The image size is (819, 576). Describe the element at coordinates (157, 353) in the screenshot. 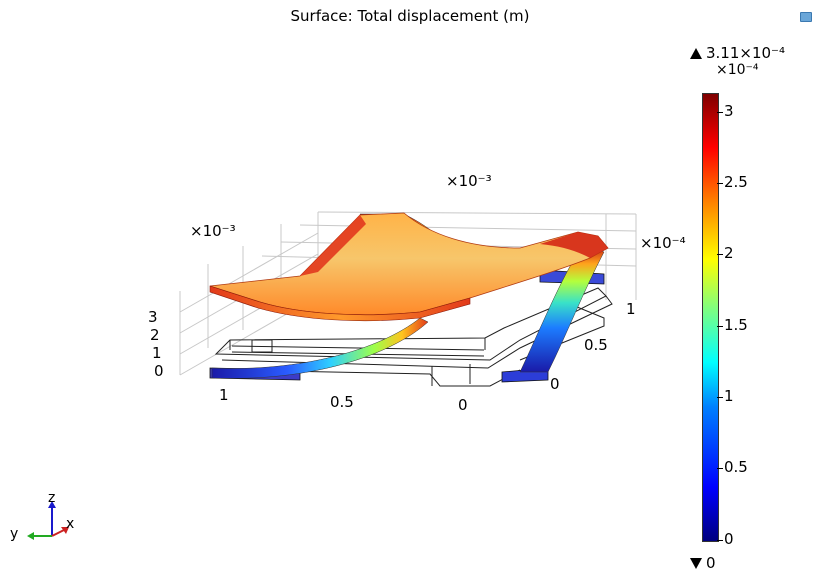

I see `z-tick: 1` at that location.